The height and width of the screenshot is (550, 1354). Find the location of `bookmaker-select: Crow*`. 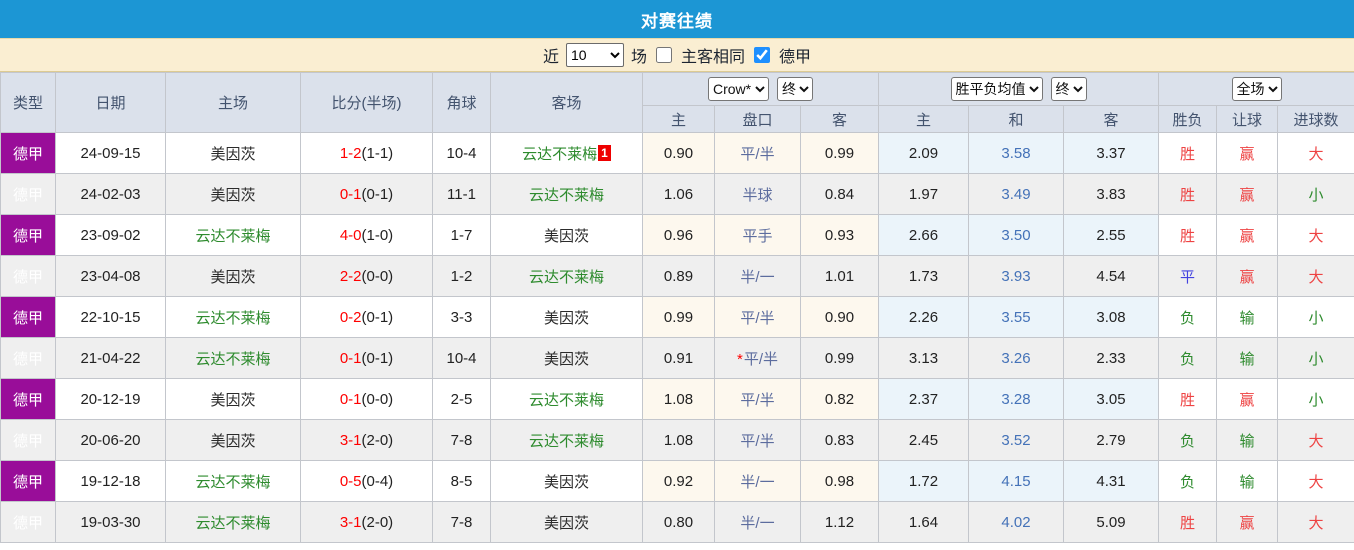

bookmaker-select: Crow* is located at coordinates (738, 89).